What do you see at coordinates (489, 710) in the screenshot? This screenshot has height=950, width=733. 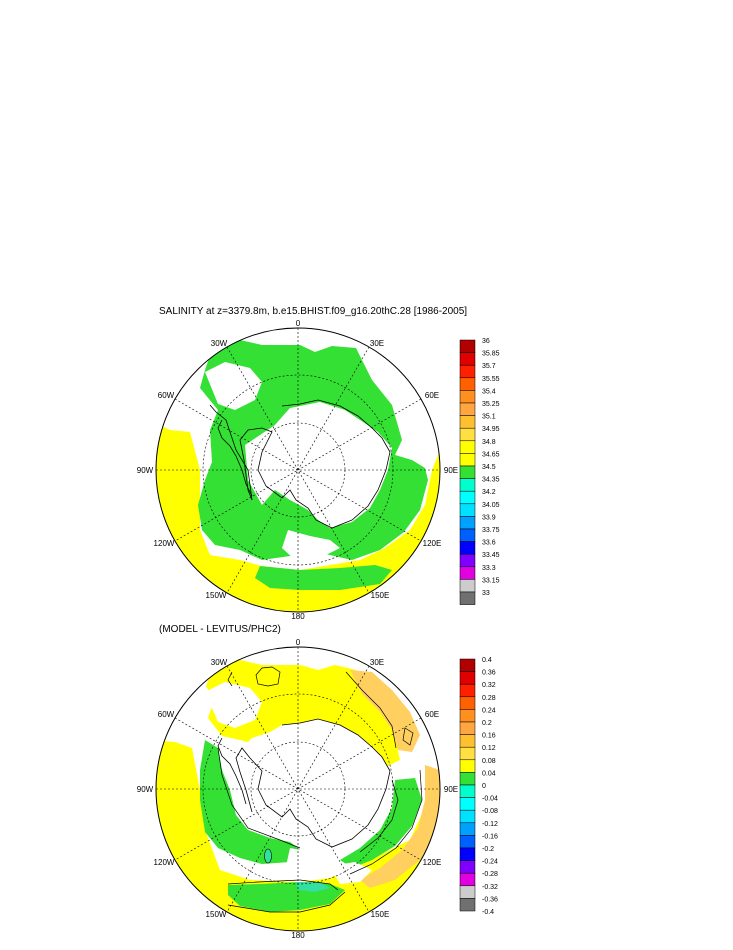 I see `colorbar-level-label: 0.24` at bounding box center [489, 710].